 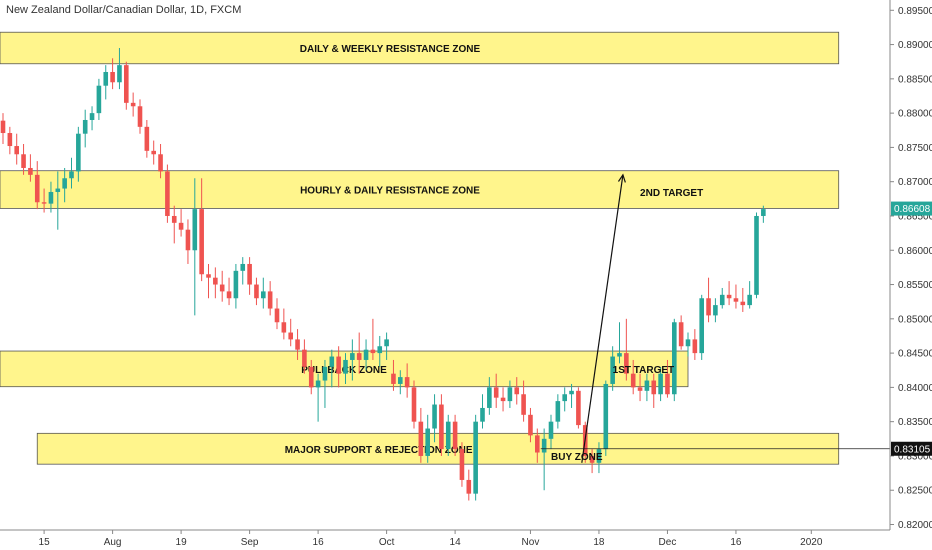 I want to click on y-tick-label: 0.86500, so click(x=915, y=216).